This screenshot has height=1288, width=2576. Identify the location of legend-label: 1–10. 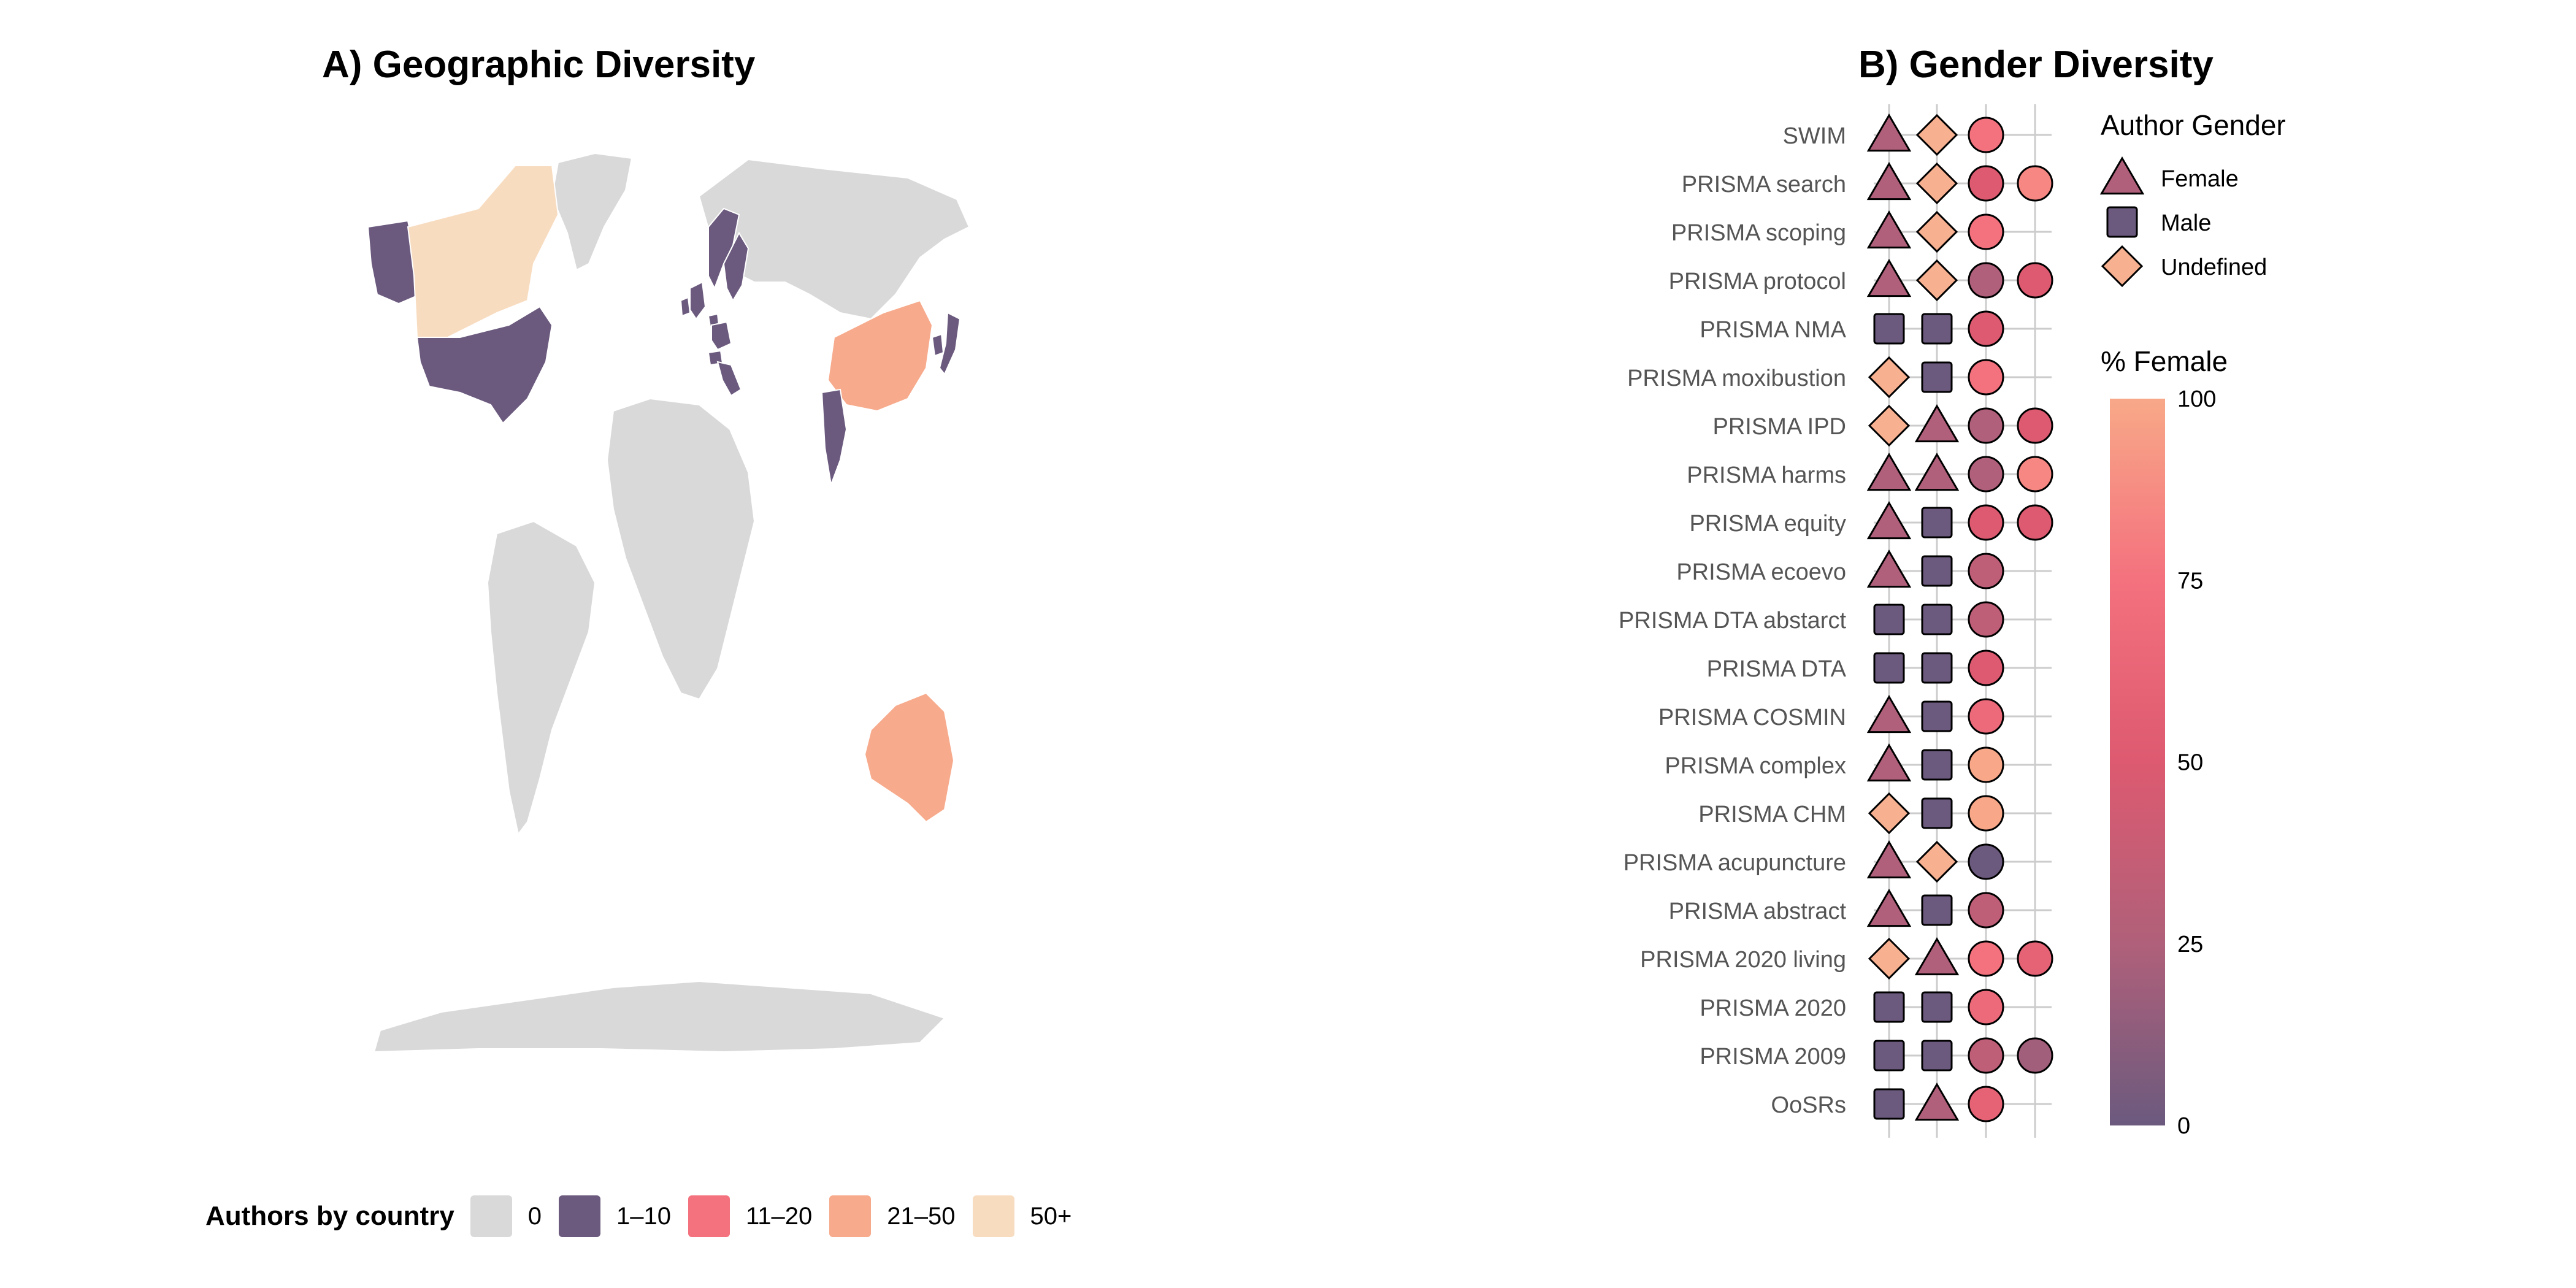
(644, 1216).